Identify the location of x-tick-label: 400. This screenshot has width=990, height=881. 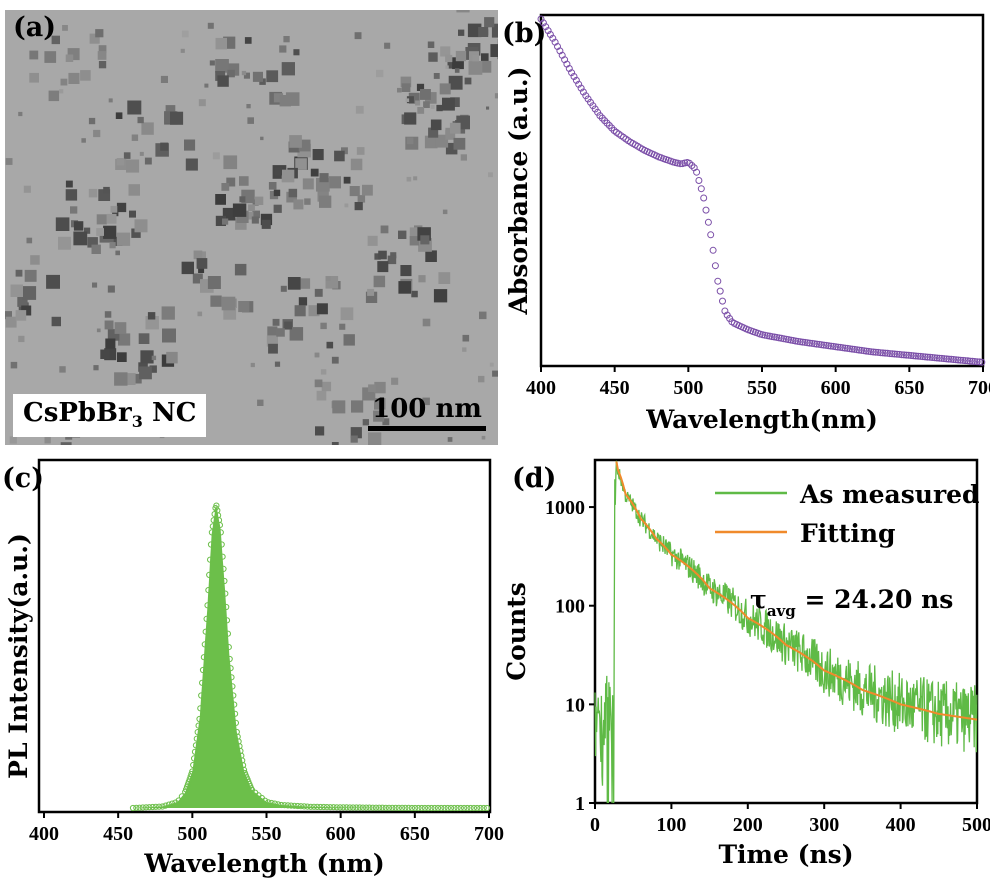
(44, 834).